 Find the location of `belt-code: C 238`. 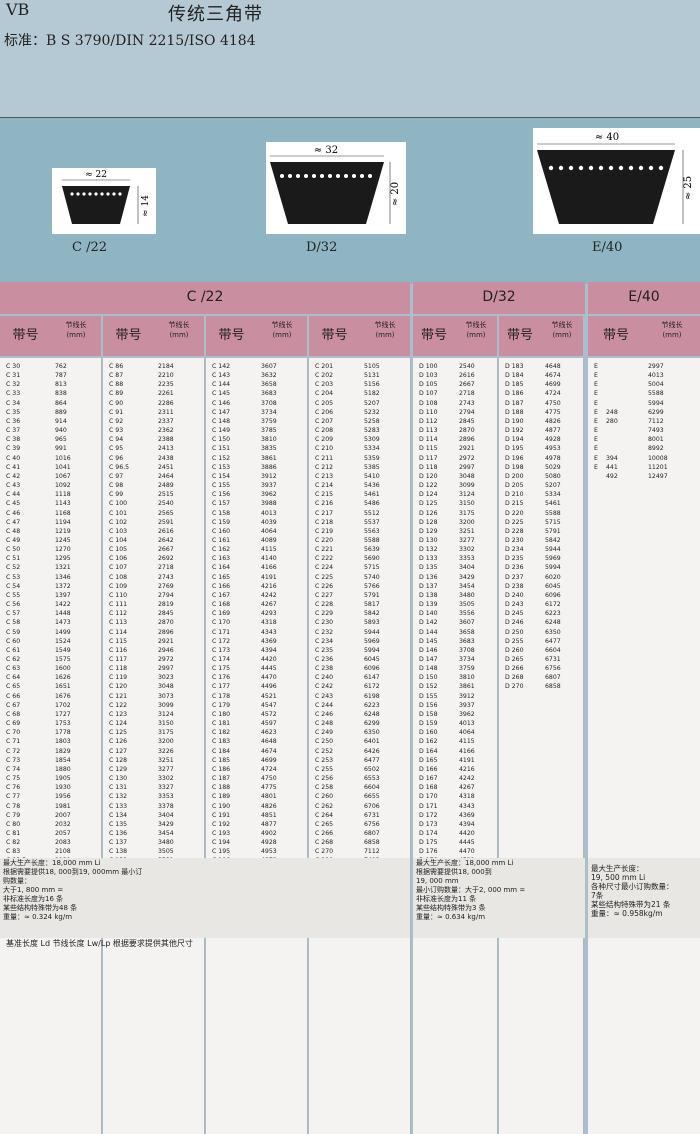

belt-code: C 238 is located at coordinates (324, 669).